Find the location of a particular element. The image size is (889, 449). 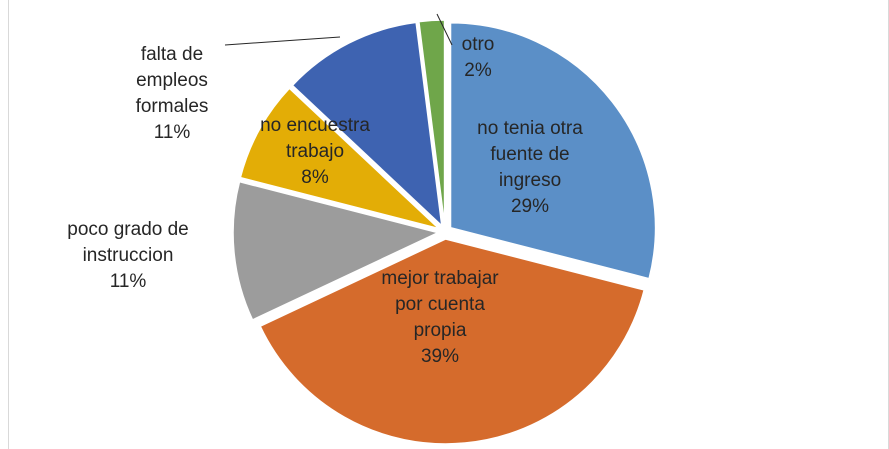

slice-label: no tenia otra fuente de ingreso 29% is located at coordinates (530, 168).